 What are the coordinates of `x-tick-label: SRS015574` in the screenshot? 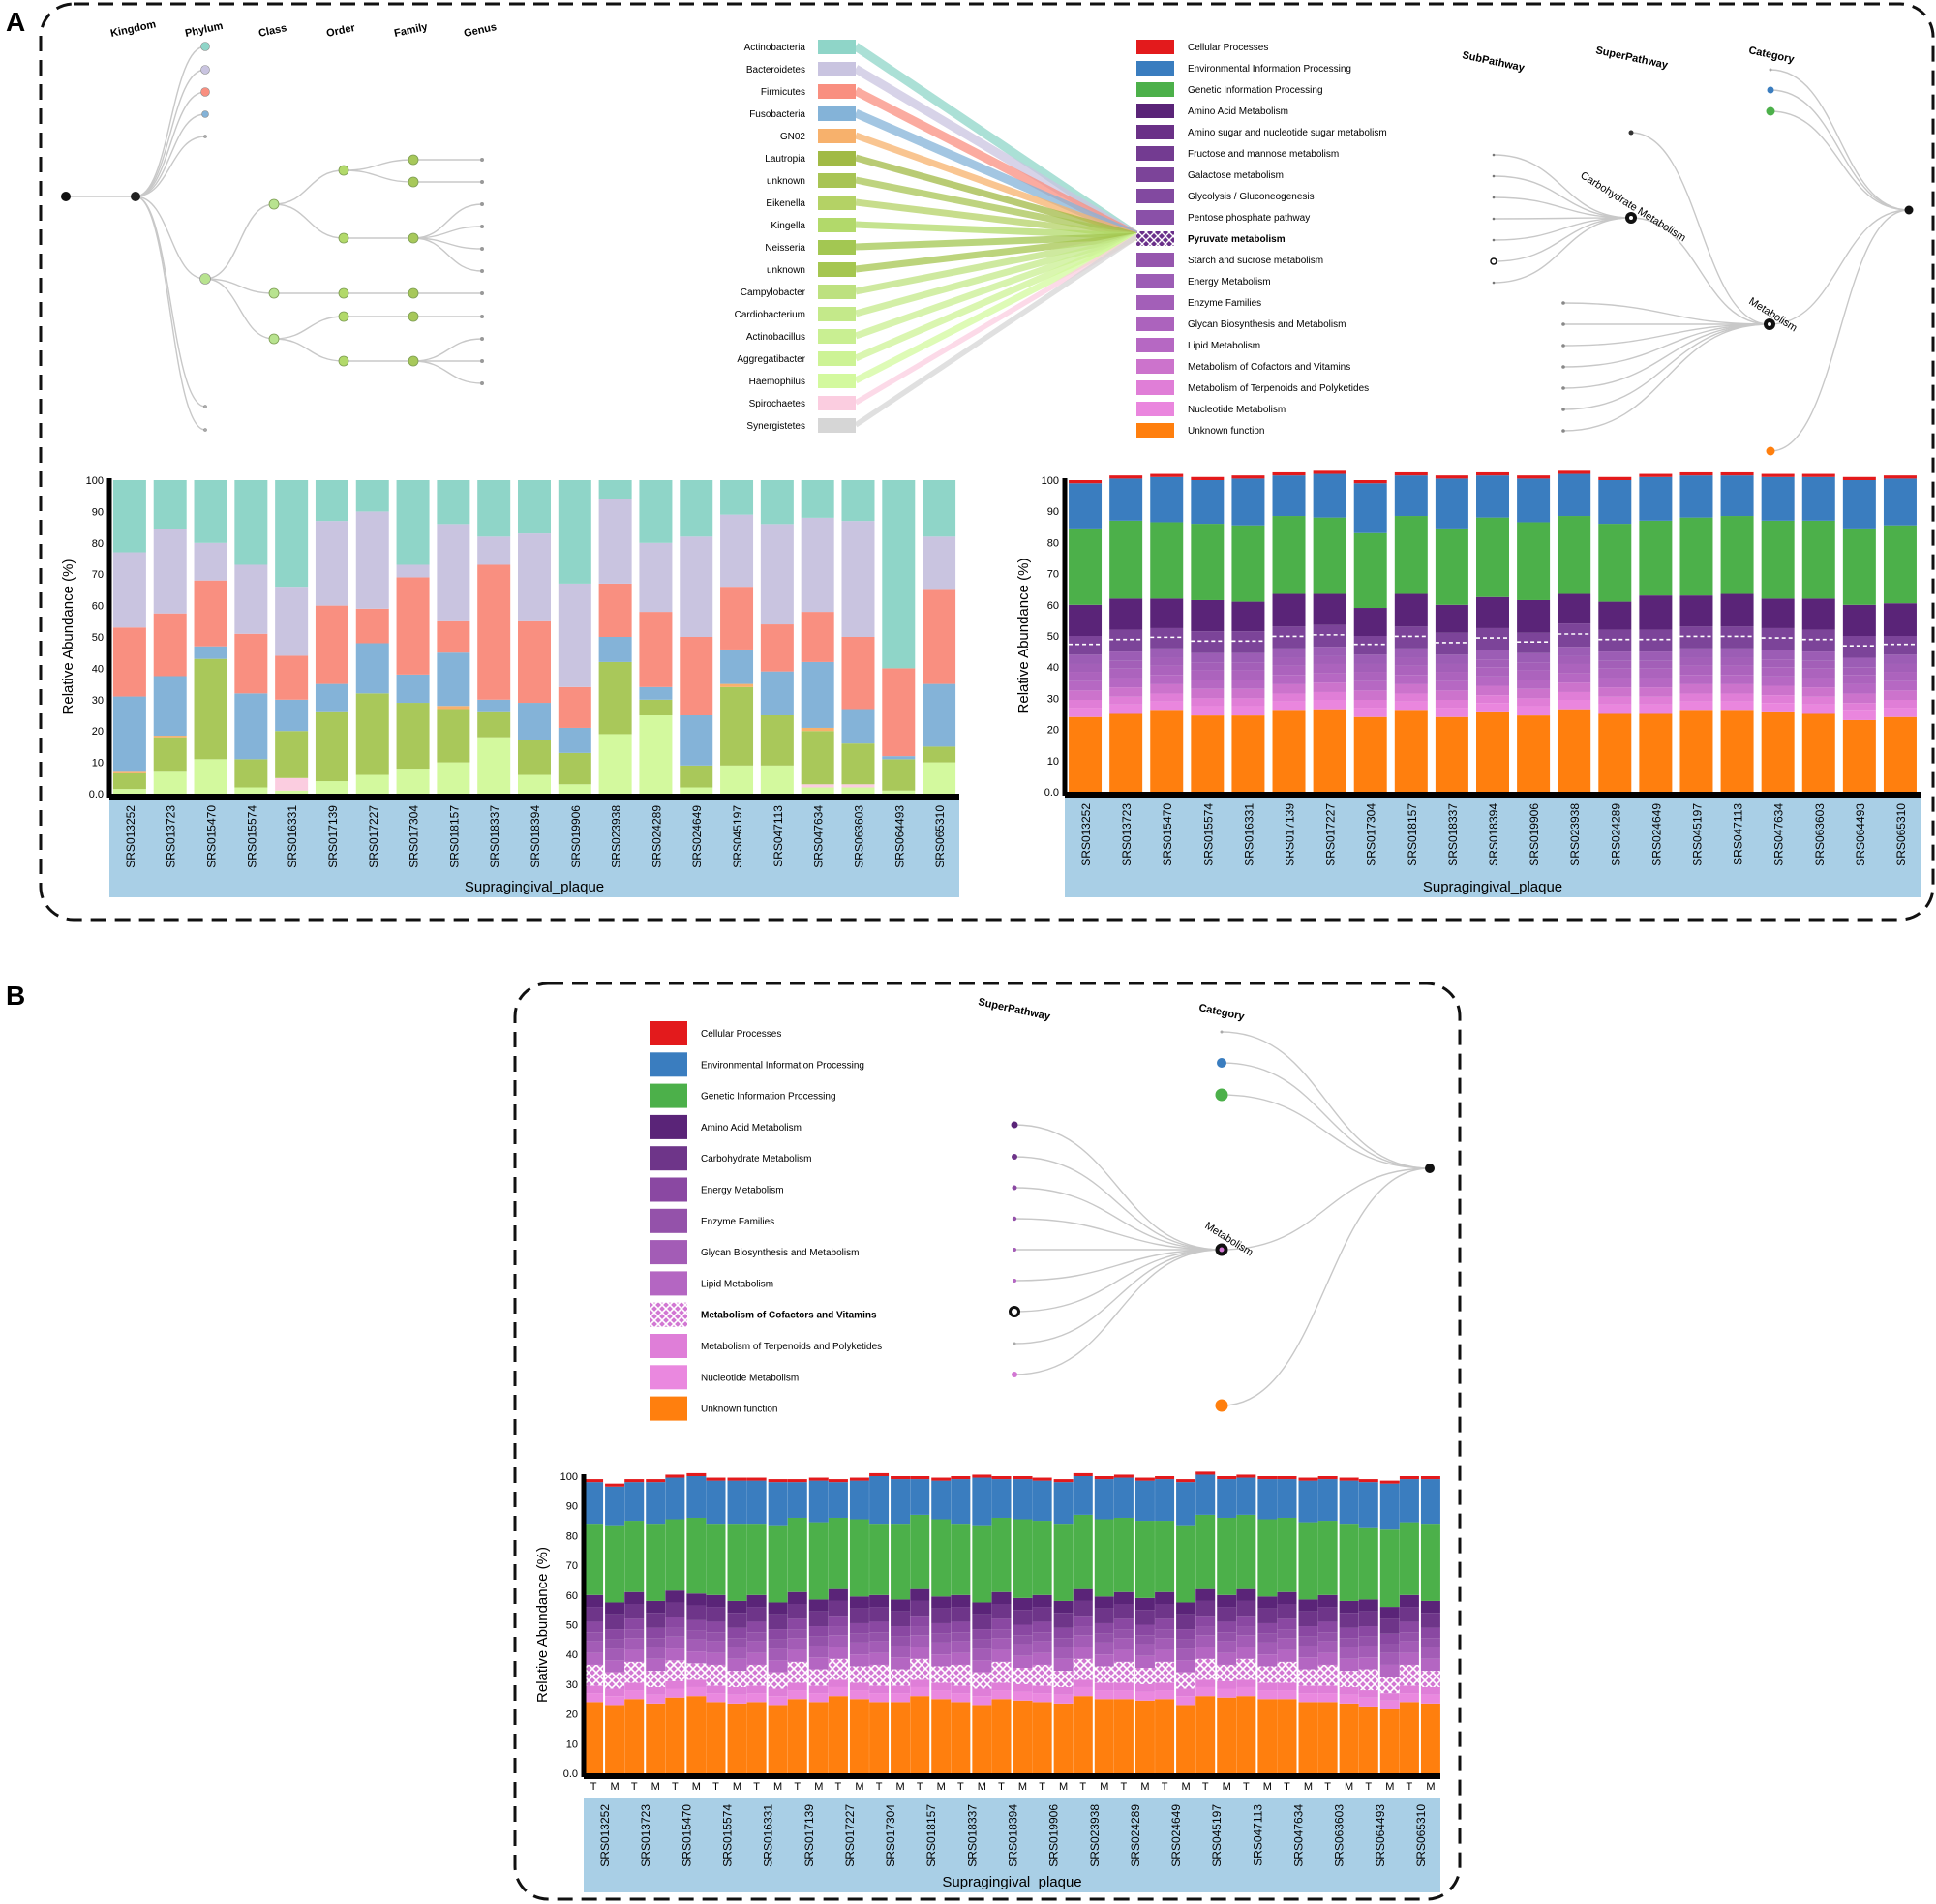 It's located at (251, 837).